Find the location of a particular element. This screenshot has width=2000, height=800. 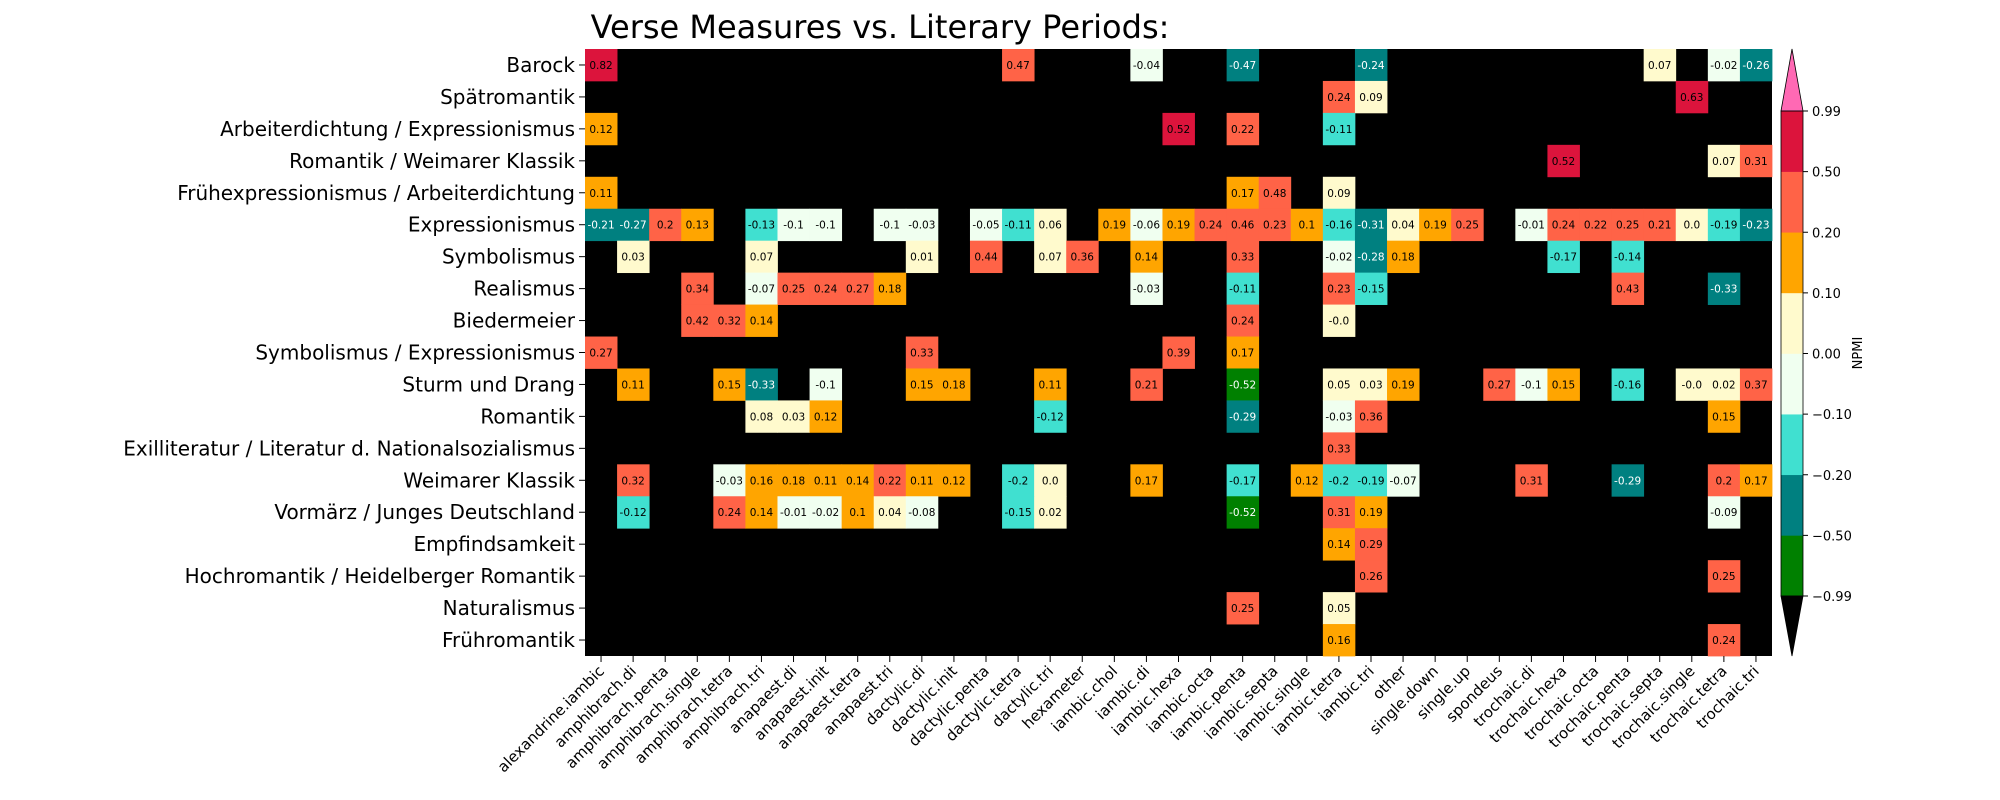

cell-value-label: -0.11 is located at coordinates (1018, 226).